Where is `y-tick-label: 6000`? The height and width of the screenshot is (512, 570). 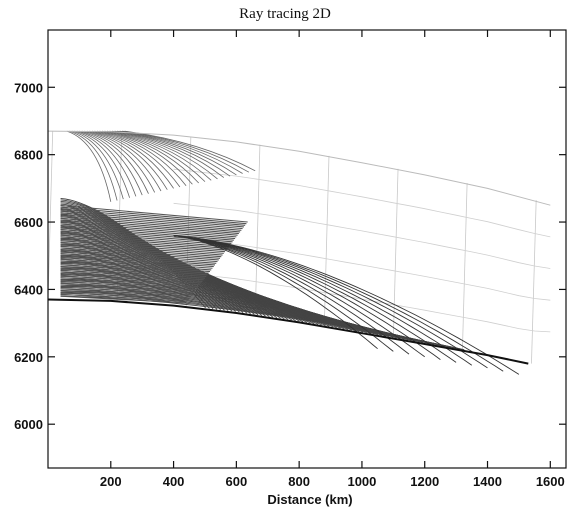 y-tick-label: 6000 is located at coordinates (28, 424).